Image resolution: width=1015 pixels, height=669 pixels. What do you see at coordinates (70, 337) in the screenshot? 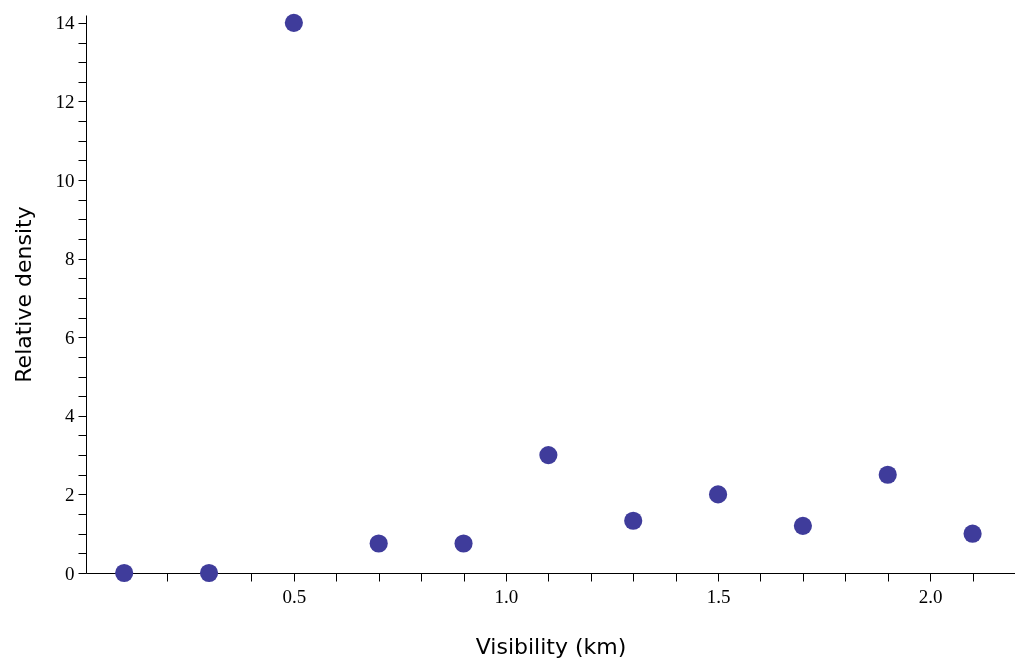
I see `y-tick-label: 6` at bounding box center [70, 337].